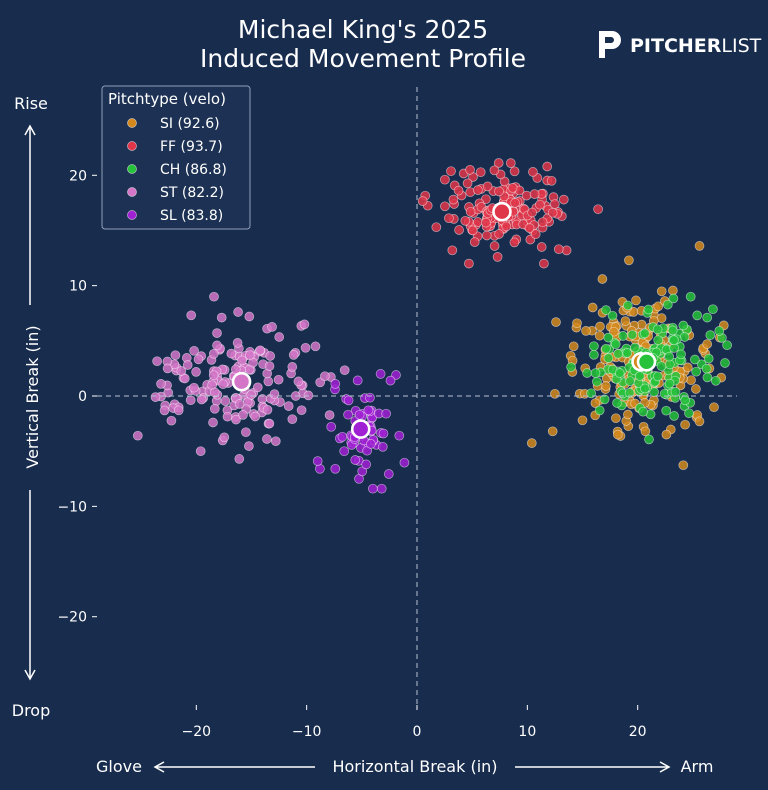  Describe the element at coordinates (193, 170) in the screenshot. I see `legend-label: CH (86.8)` at that location.